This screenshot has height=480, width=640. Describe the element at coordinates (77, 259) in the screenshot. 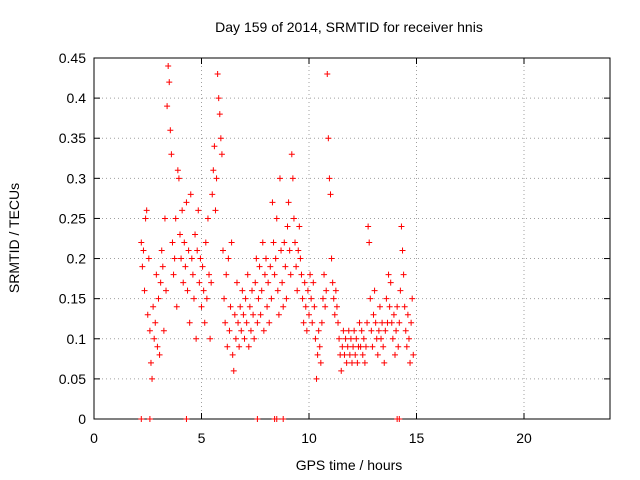

I see `y-tick-label: 0.2` at that location.